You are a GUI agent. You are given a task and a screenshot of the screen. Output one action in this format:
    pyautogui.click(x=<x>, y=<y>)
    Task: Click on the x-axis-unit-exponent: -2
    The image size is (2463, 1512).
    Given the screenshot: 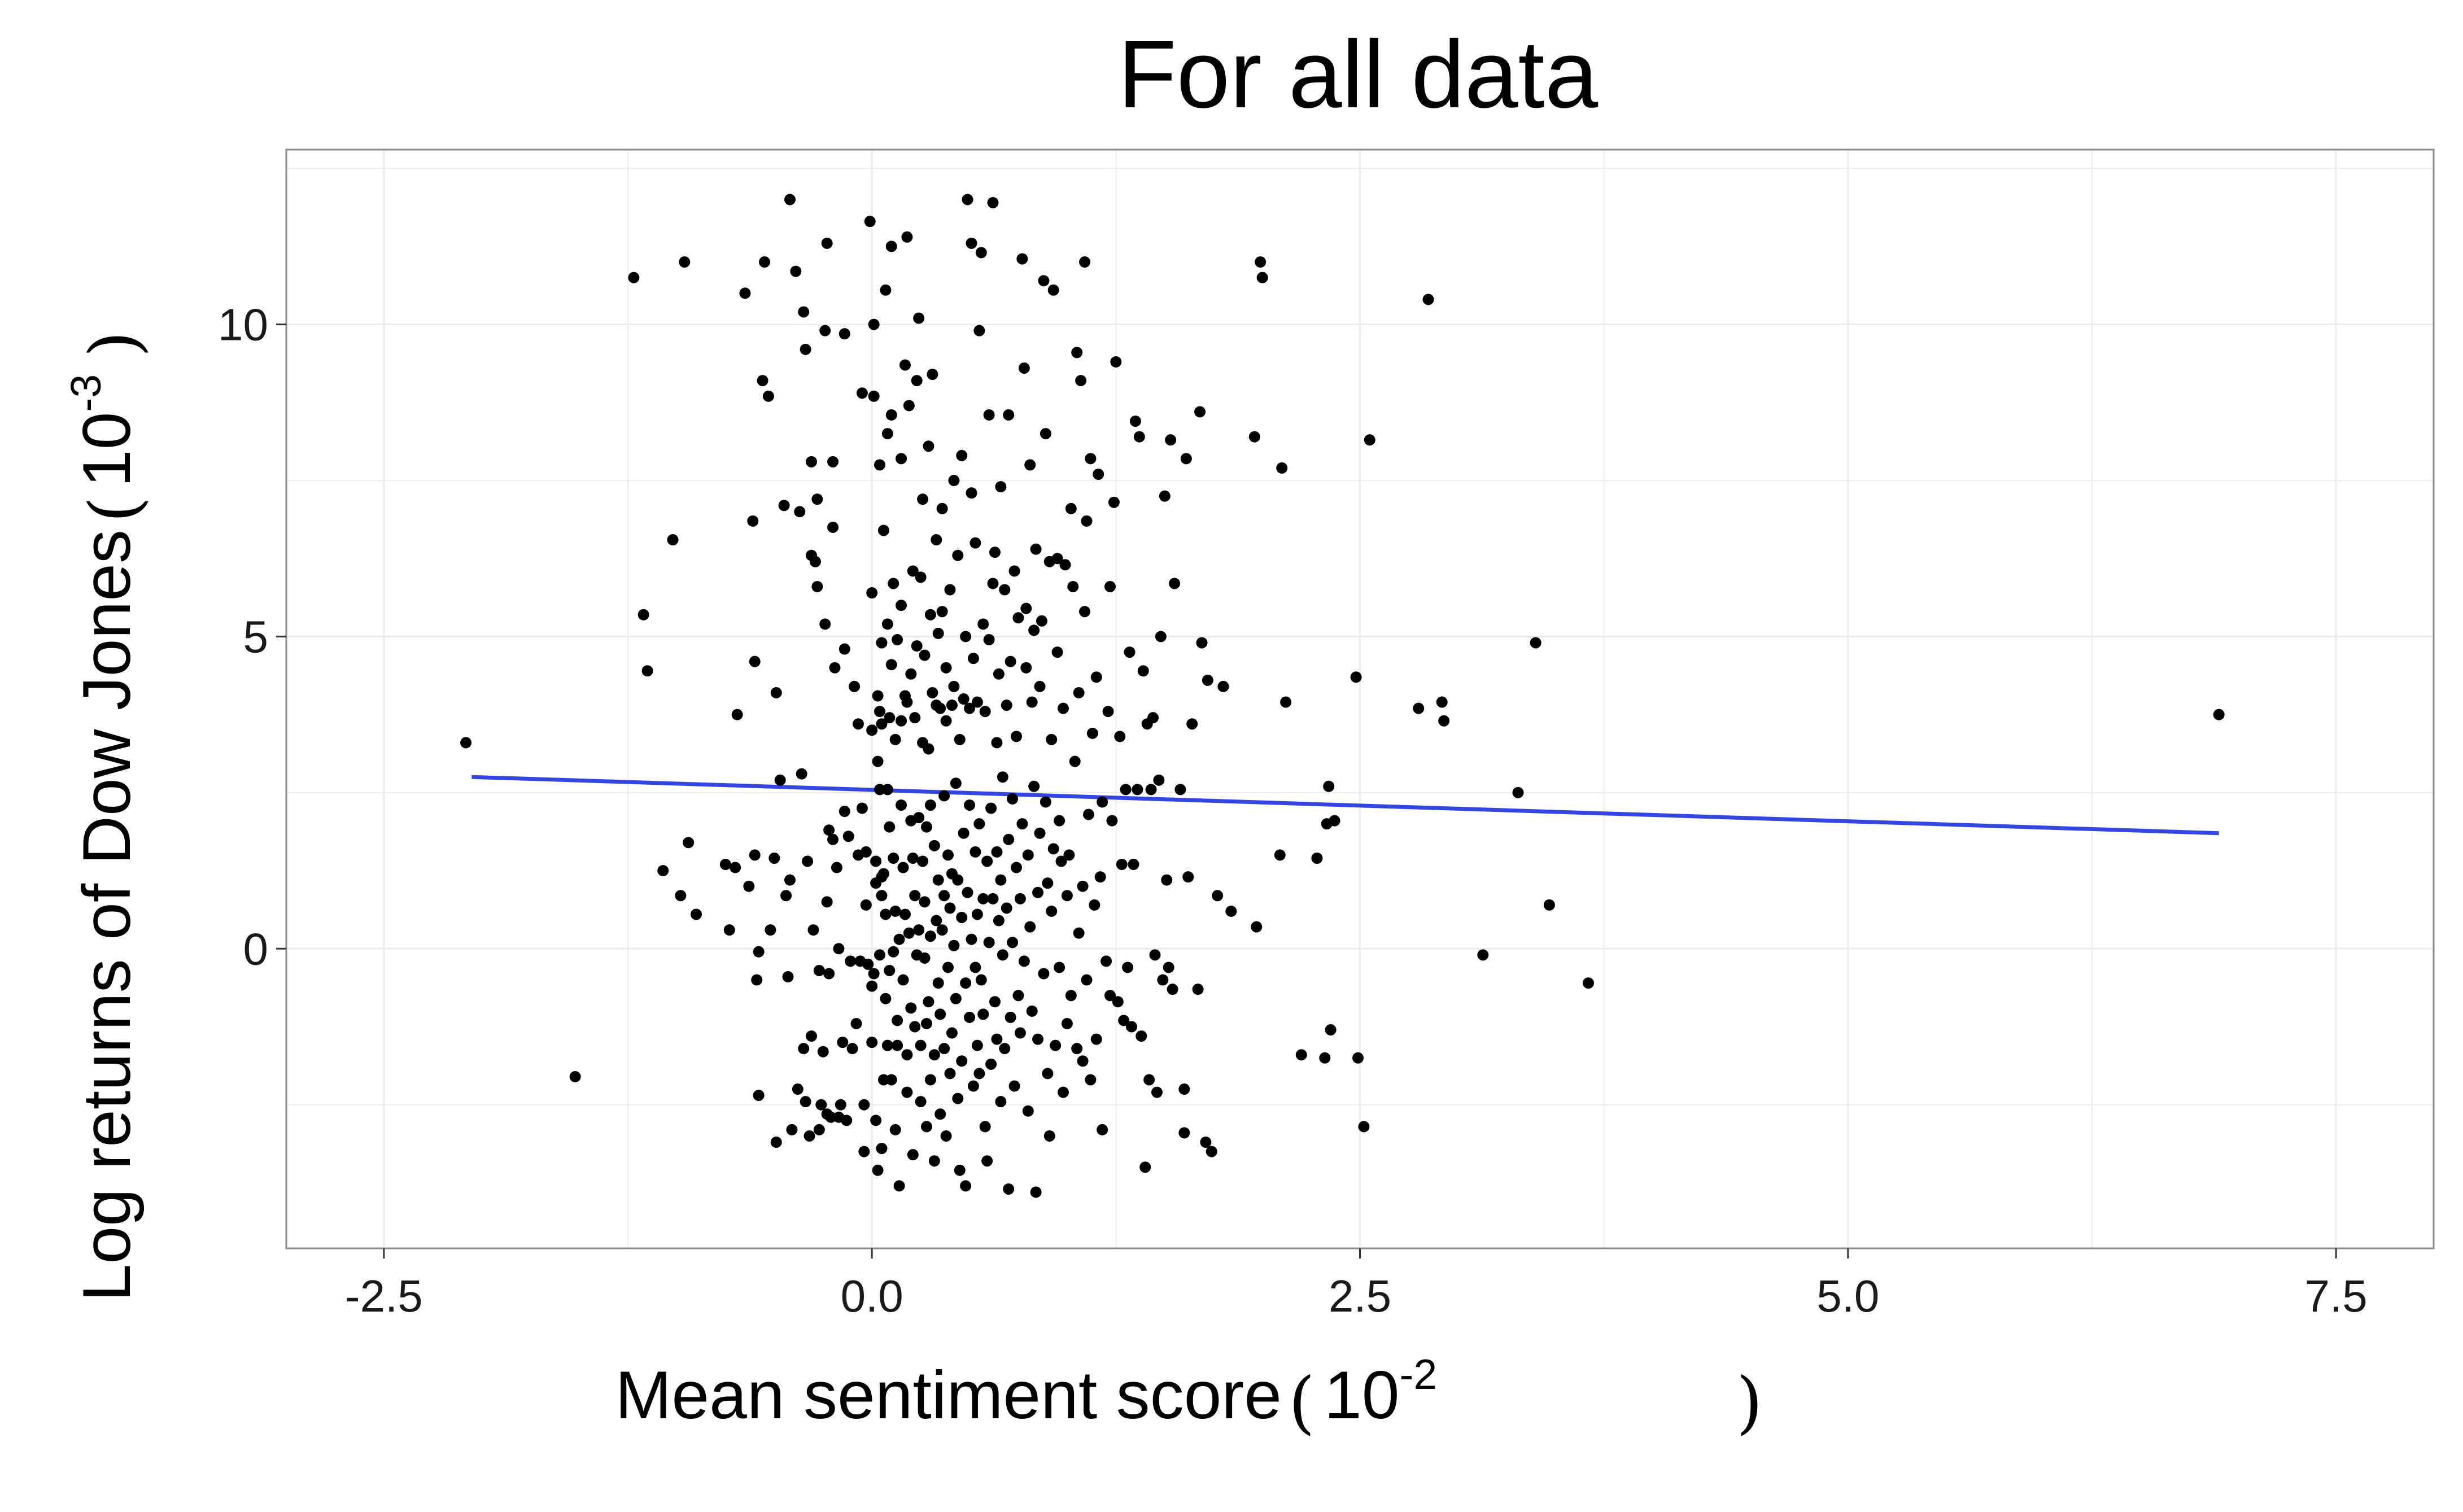 What is the action you would take?
    pyautogui.click(x=1418, y=1374)
    